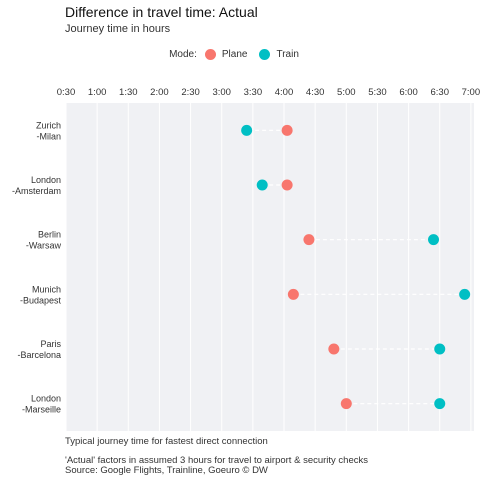 This screenshot has height=480, width=480. What do you see at coordinates (287, 54) in the screenshot?
I see `legend-train-label: Train` at bounding box center [287, 54].